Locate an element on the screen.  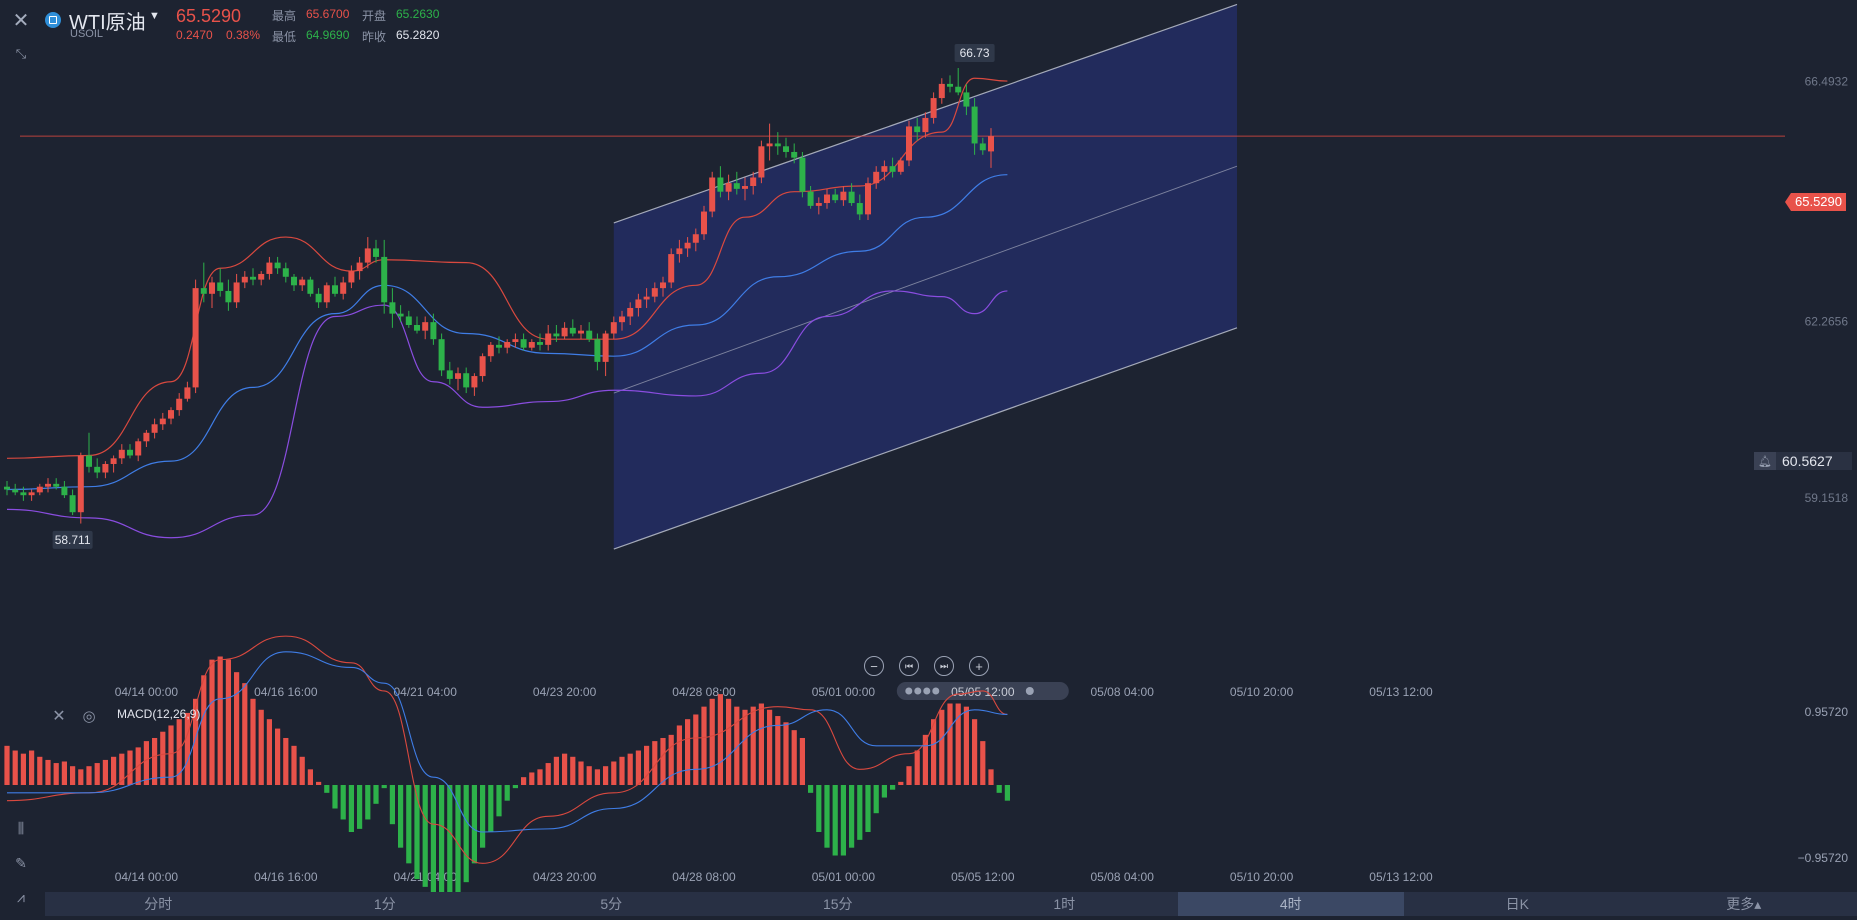
zoom-in-button: + is located at coordinates (979, 666).